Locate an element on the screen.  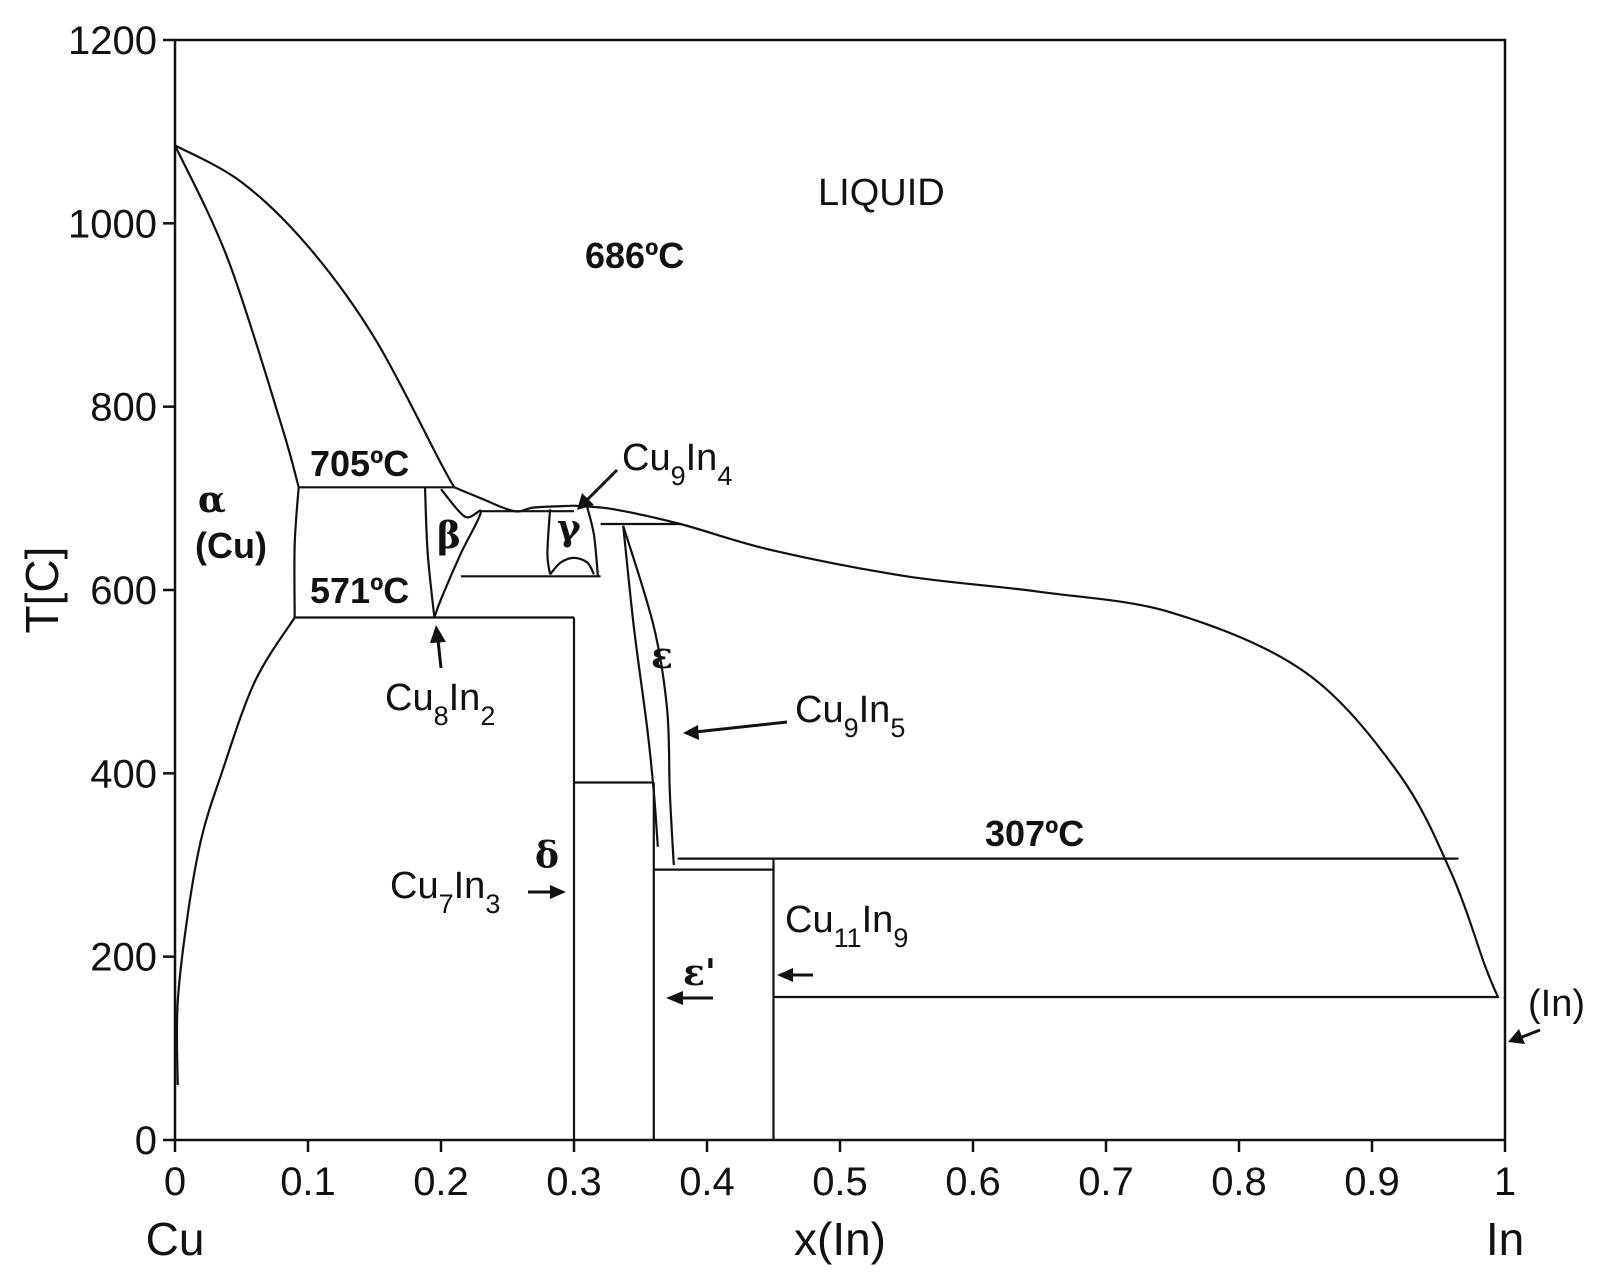
arrow-cu8in2 is located at coordinates (438, 647).